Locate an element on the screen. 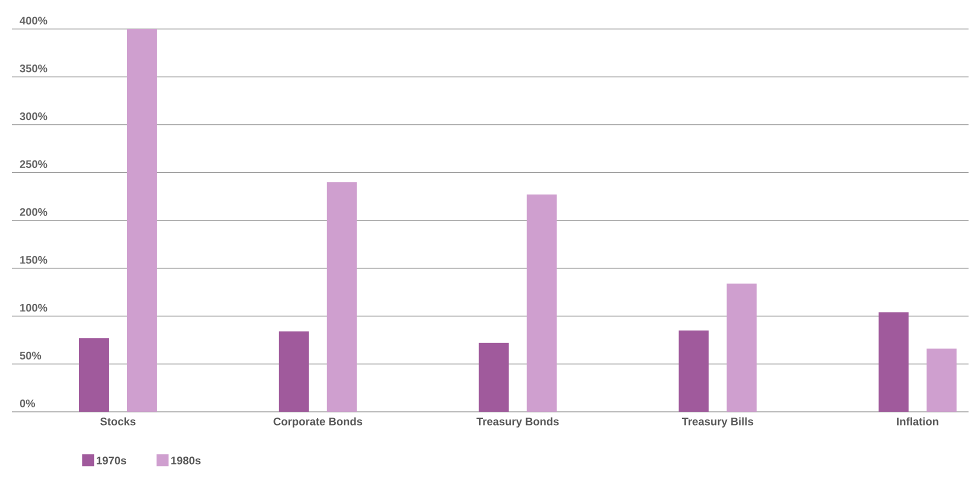 The image size is (969, 477). y-tick-label: 300% is located at coordinates (34, 116).